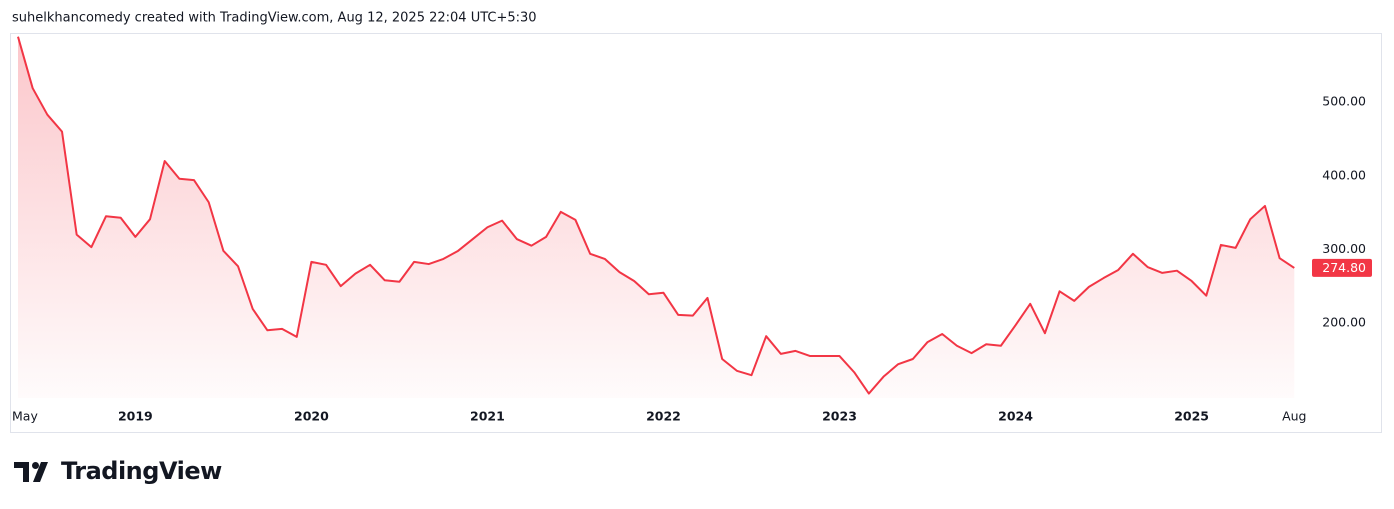  Describe the element at coordinates (1015, 416) in the screenshot. I see `x-tick-label: 2024` at that location.